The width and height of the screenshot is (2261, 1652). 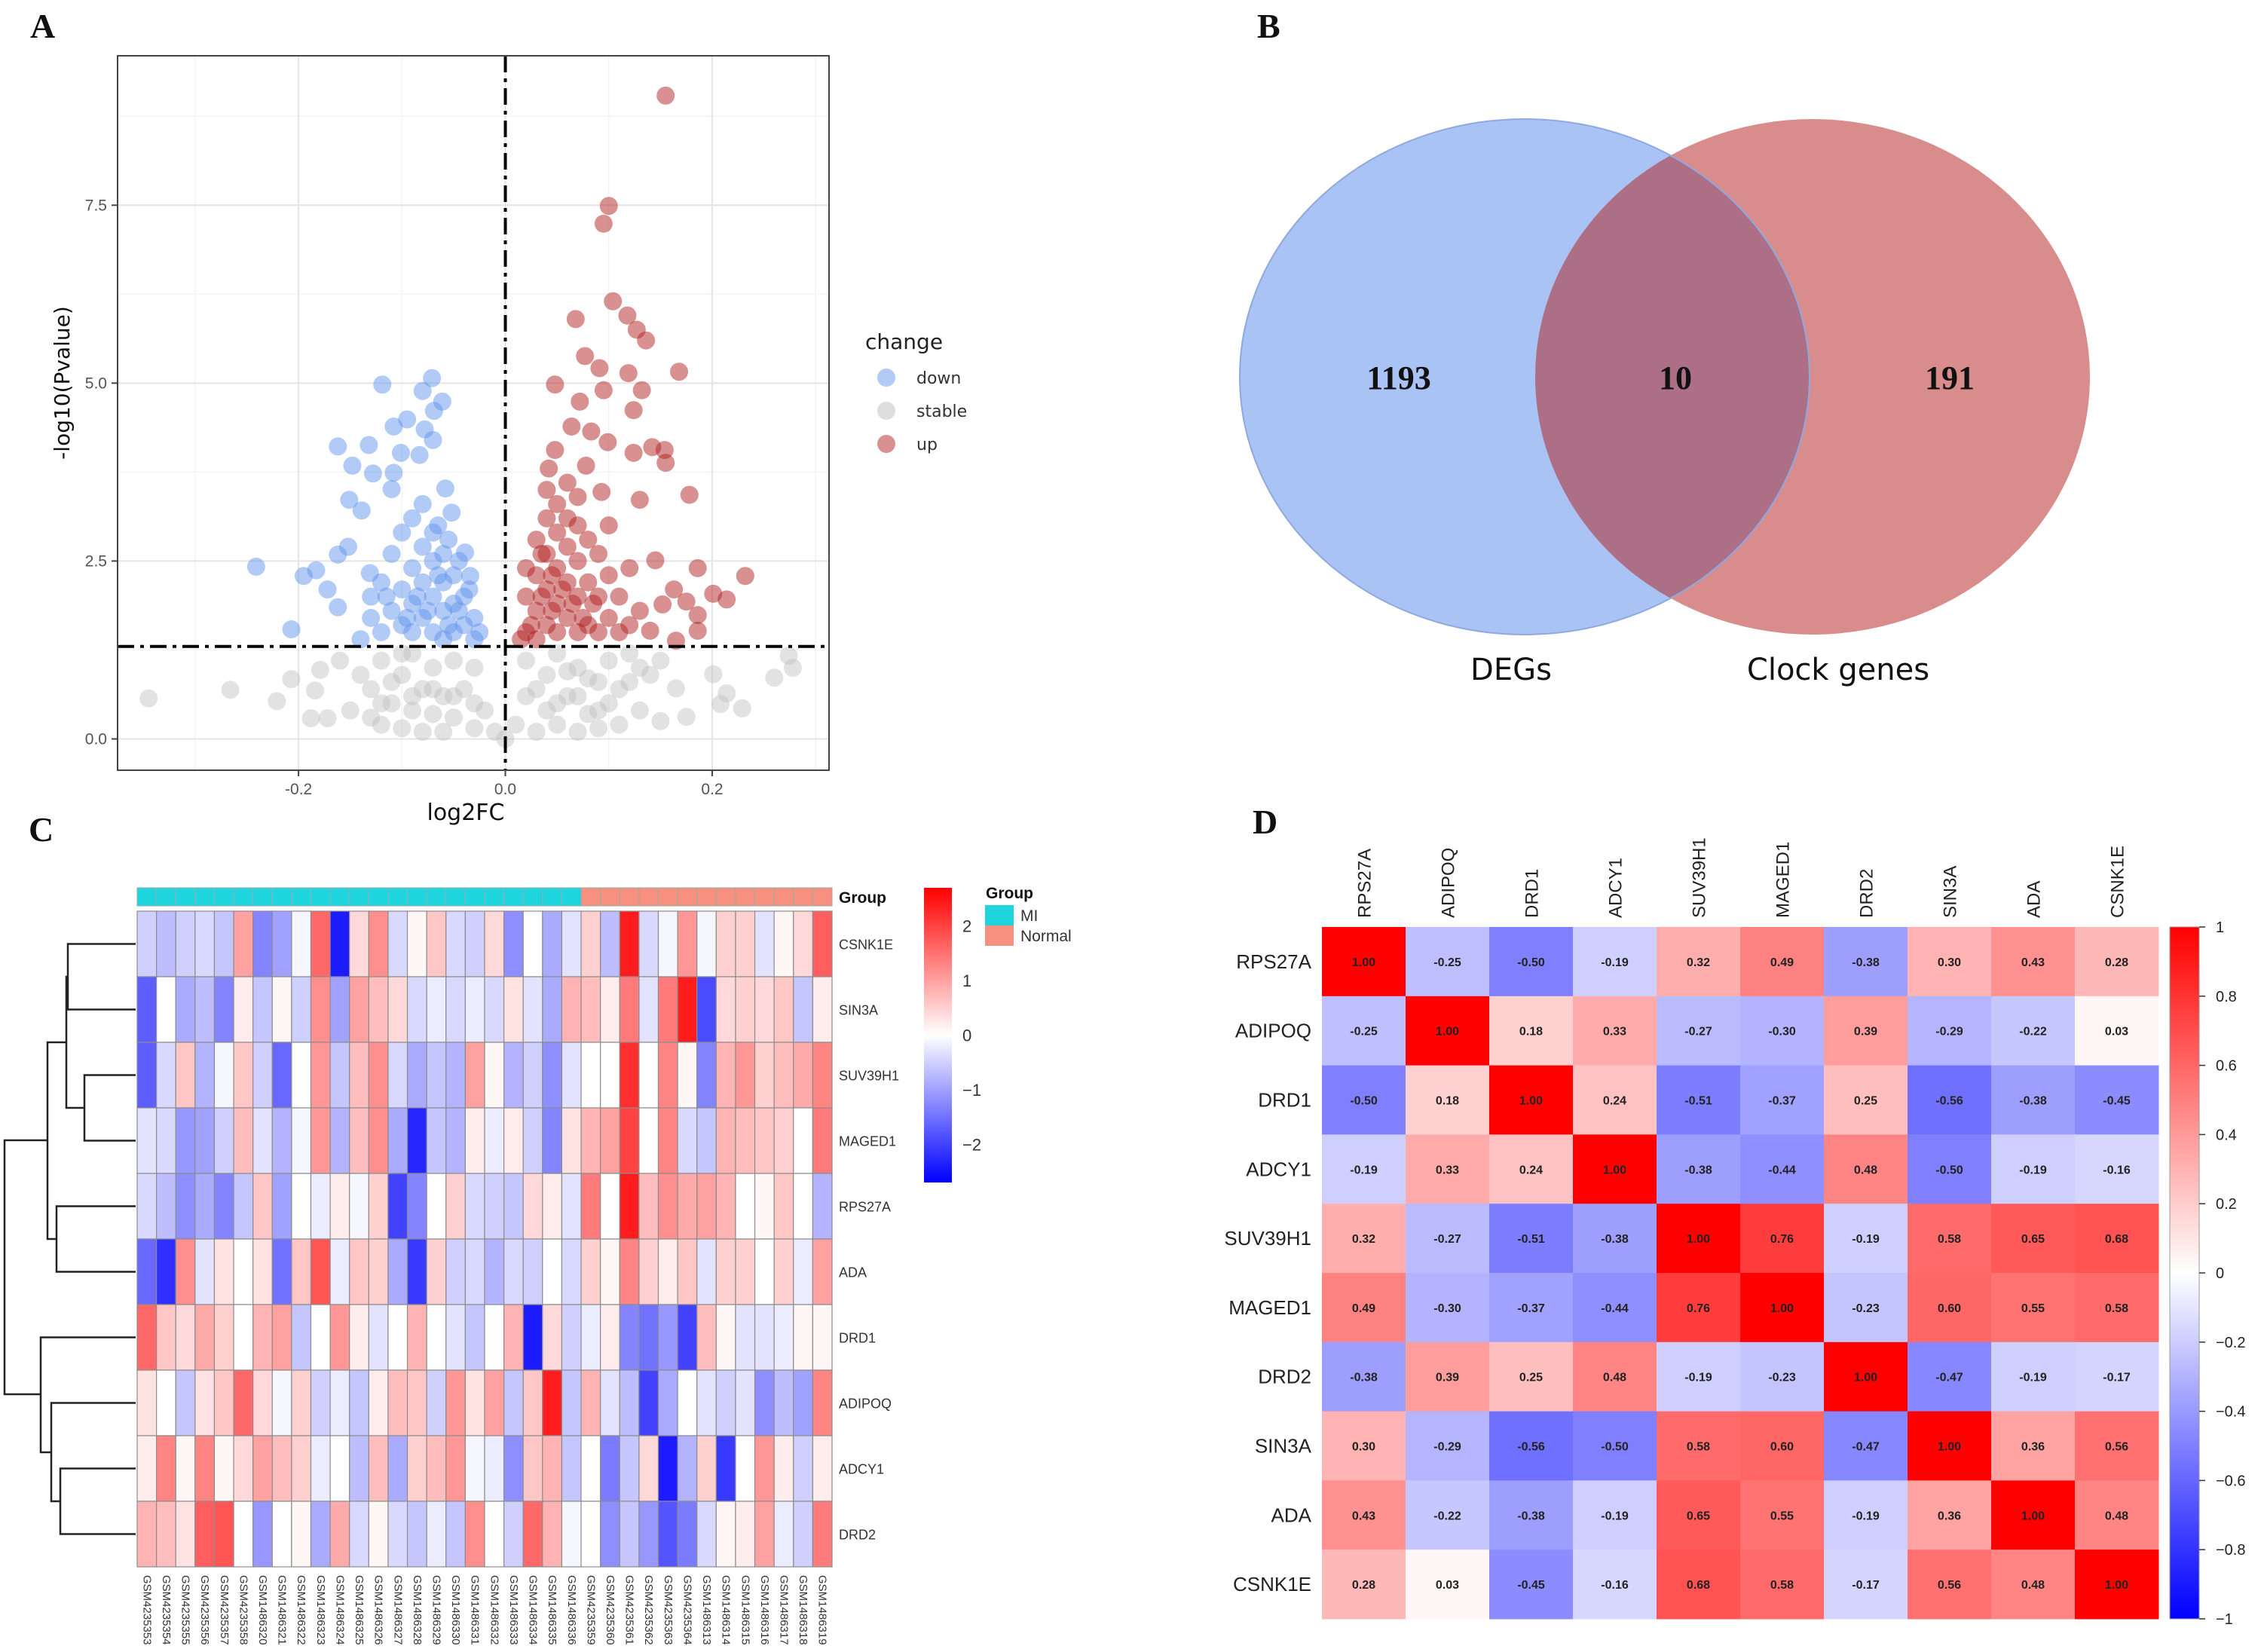 What do you see at coordinates (727, 1610) in the screenshot?
I see `column-label: GSM1486314` at bounding box center [727, 1610].